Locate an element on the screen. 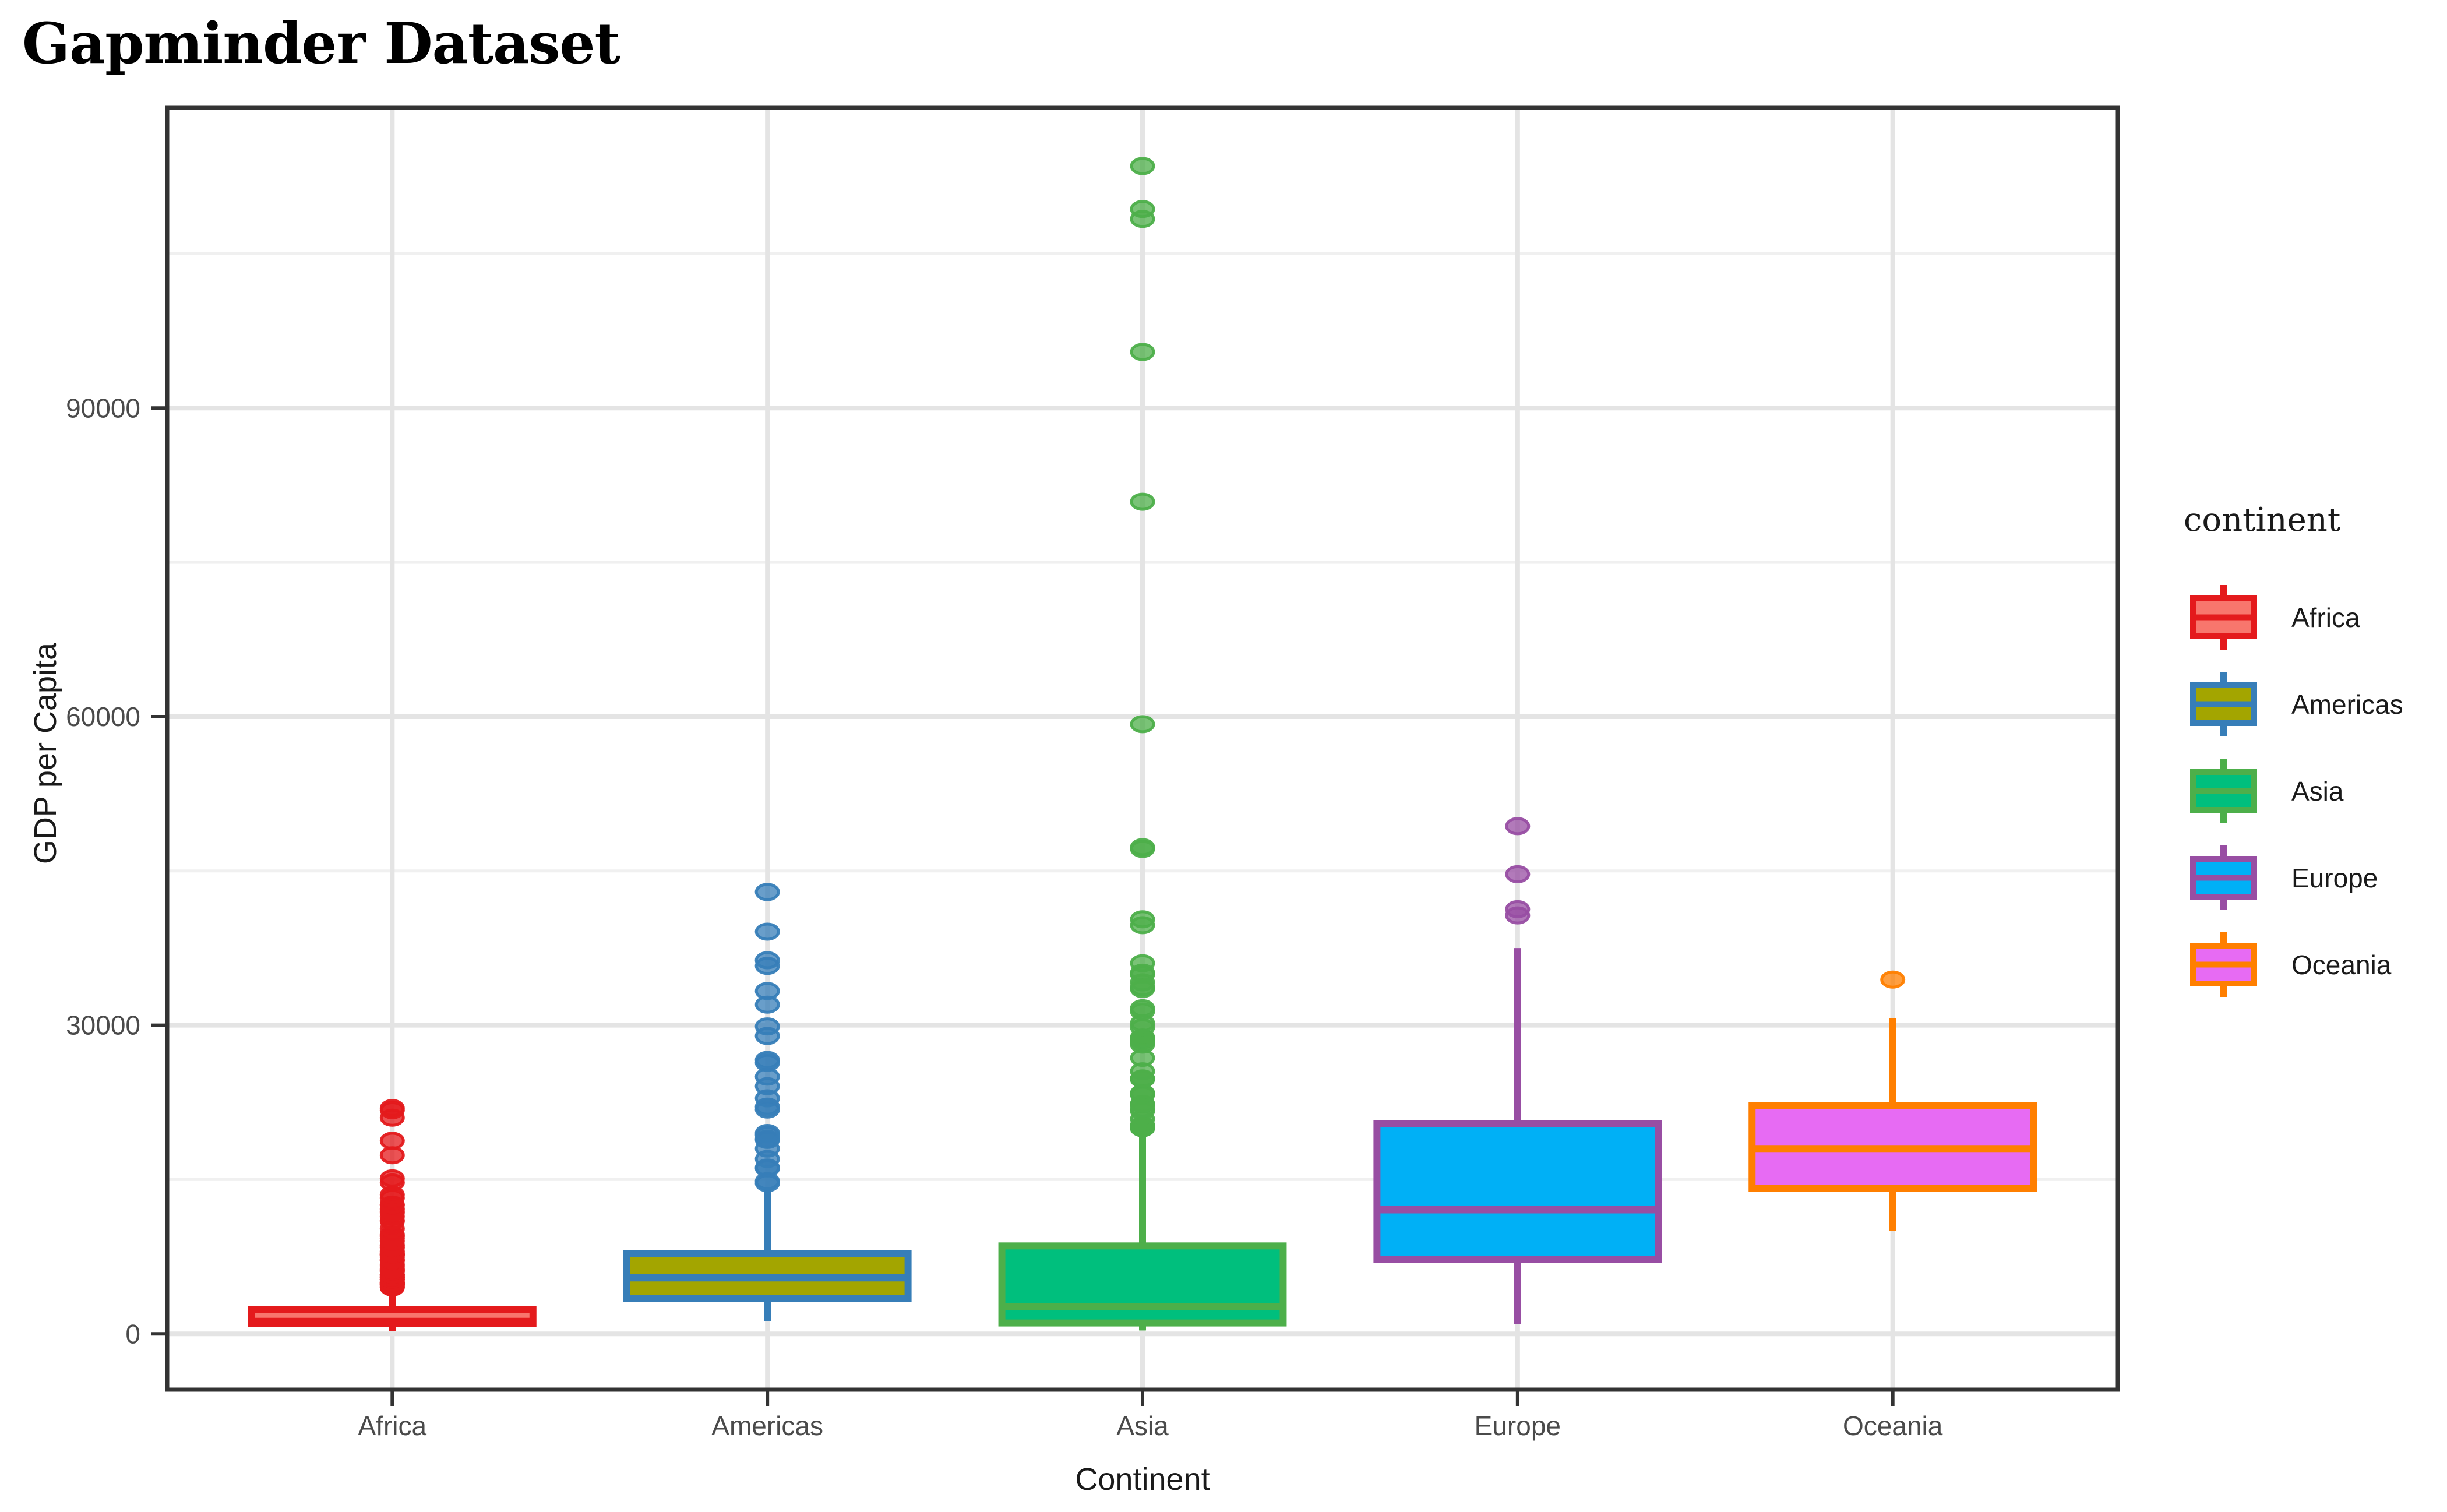 Image resolution: width=2447 pixels, height=1512 pixels. x-tick-label: Africa is located at coordinates (392, 1426).